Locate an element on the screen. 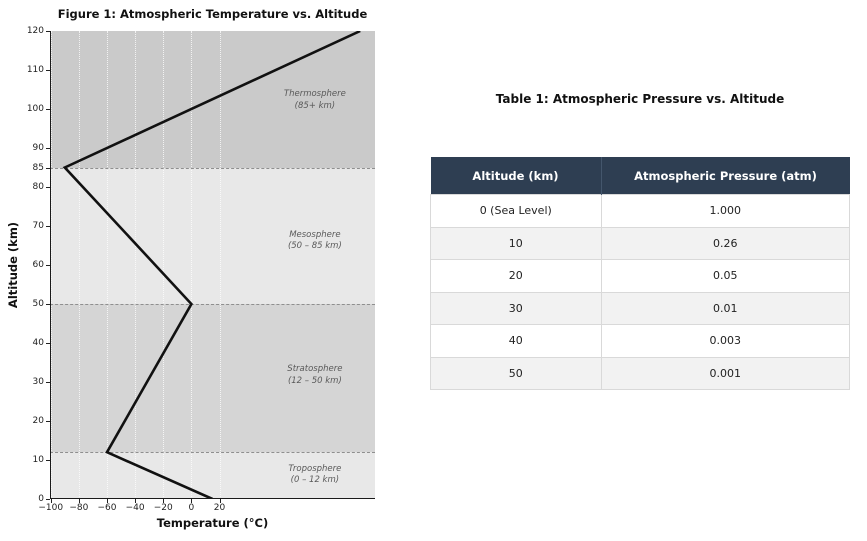 Image resolution: width=867 pixels, height=541 pixels. x-tick-label: −20 is located at coordinates (163, 508).